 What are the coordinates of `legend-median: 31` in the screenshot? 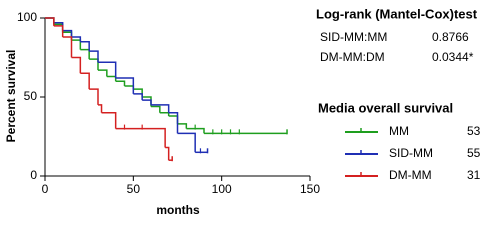 It's located at (474, 175).